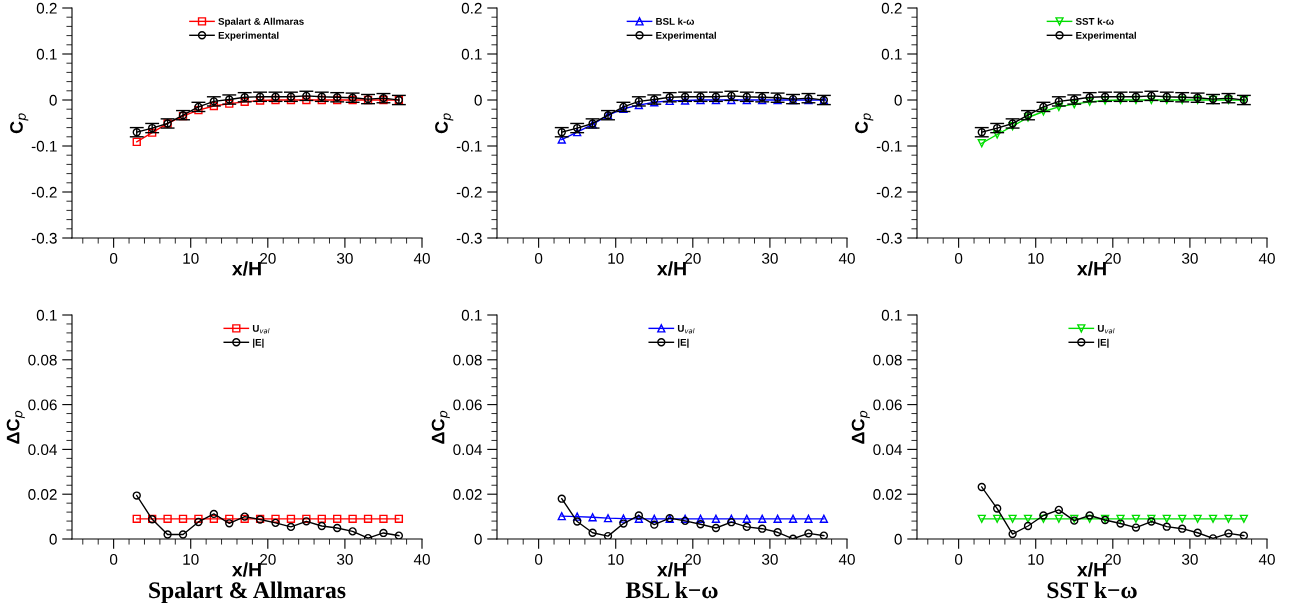 The width and height of the screenshot is (1301, 607). I want to click on y-tick-label: 0.04, so click(42, 450).